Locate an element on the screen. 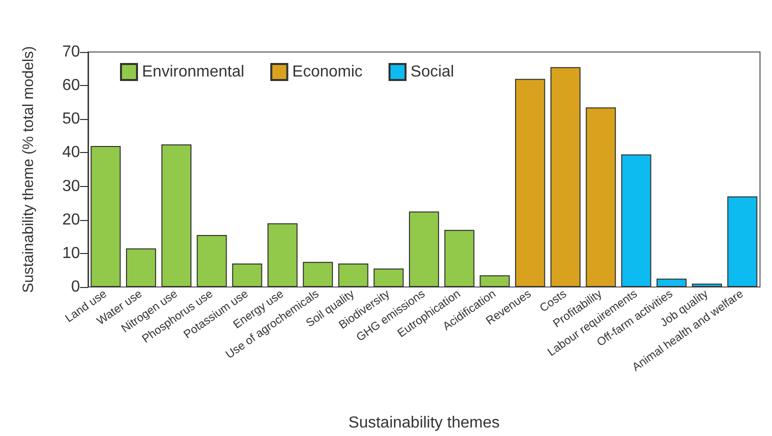  legend-label: Social is located at coordinates (432, 72).